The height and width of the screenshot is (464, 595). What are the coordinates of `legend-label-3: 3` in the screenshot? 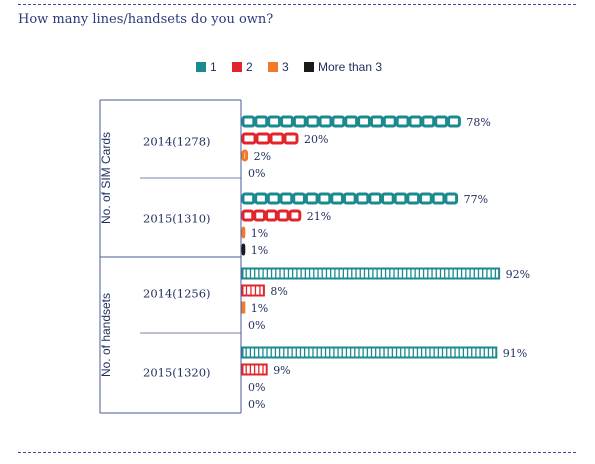 It's located at (285, 67).